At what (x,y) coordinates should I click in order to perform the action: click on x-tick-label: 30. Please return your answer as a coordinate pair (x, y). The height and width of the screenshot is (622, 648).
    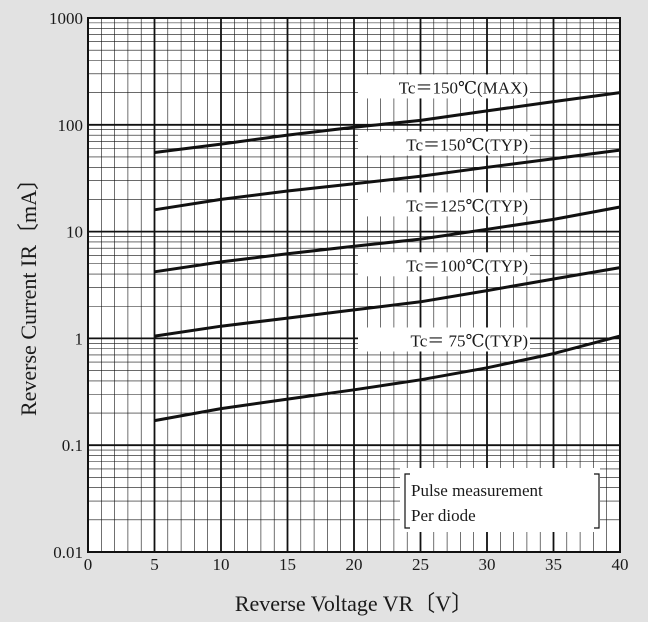
    Looking at the image, I should click on (487, 564).